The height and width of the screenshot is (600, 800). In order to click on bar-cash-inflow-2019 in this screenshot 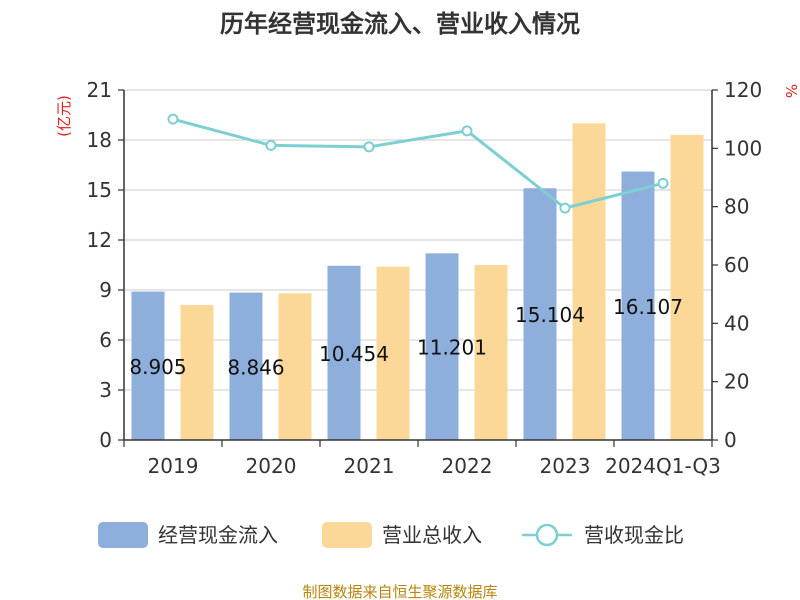, I will do `click(148, 365)`.